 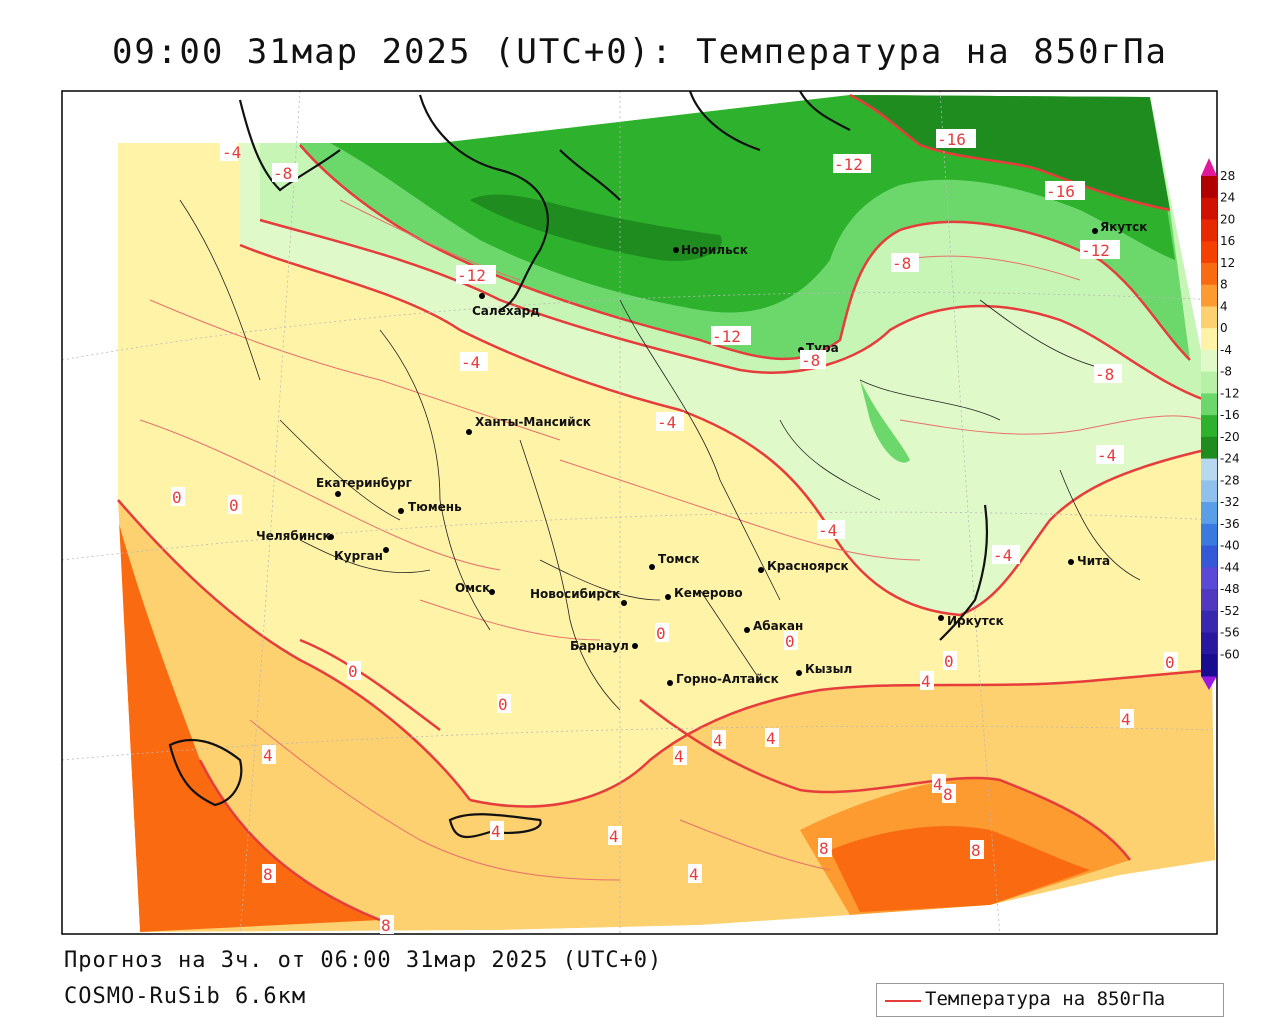 I want to click on legend: Температура на 850гПа, so click(x=1050, y=1000).